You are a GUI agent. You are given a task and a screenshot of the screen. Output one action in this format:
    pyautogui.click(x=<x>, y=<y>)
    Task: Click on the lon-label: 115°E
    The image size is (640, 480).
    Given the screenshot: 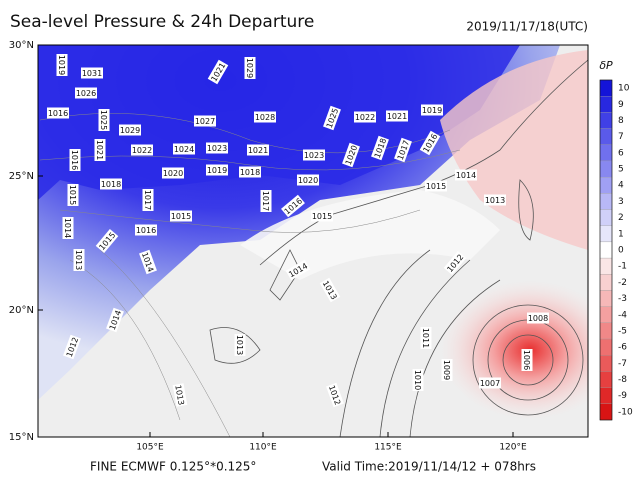 What is the action you would take?
    pyautogui.click(x=388, y=448)
    